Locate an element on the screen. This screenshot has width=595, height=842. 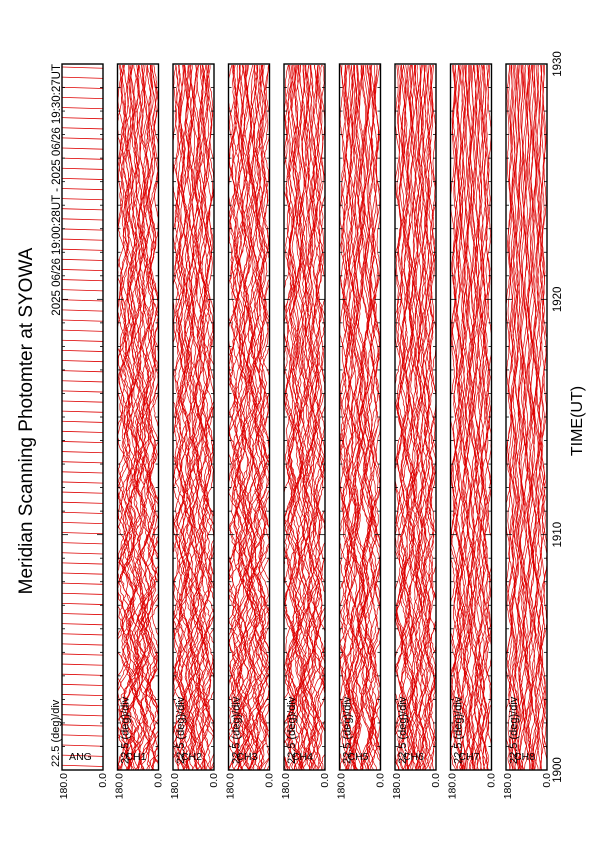
y-tick-label-top: 180.0 is located at coordinates (342, 786).